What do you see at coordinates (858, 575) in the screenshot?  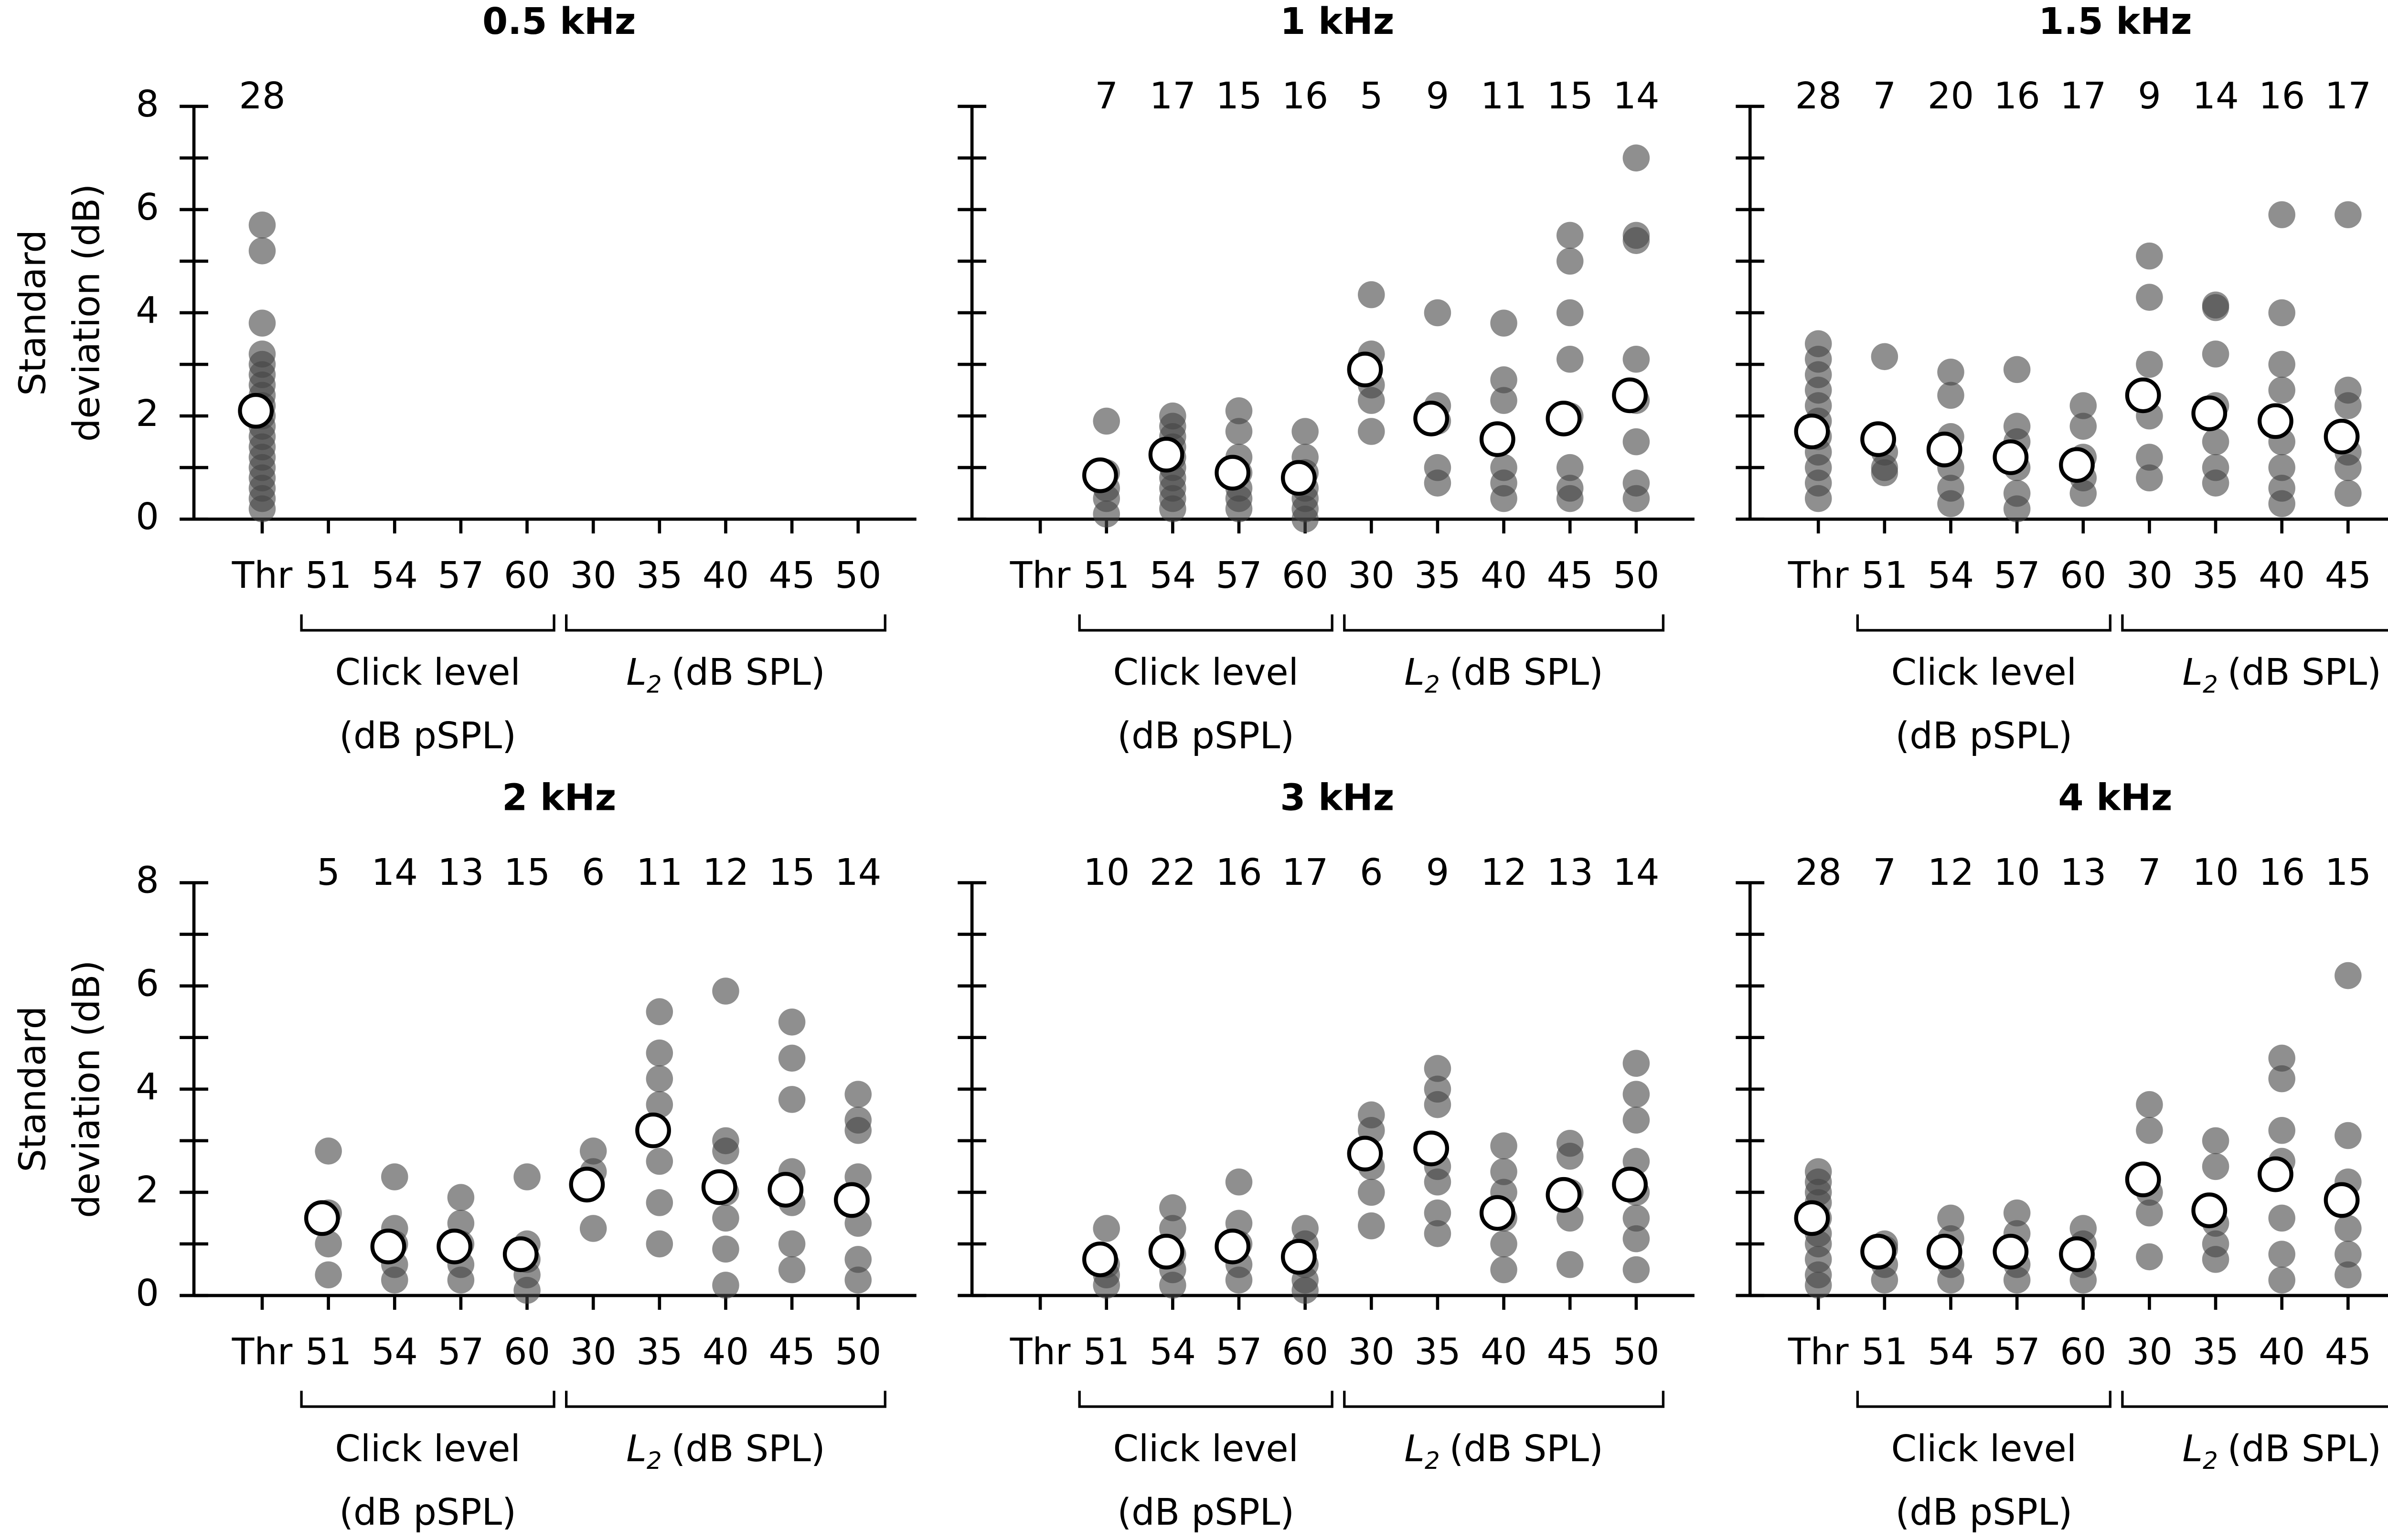 I see `x-tick-label: 50` at bounding box center [858, 575].